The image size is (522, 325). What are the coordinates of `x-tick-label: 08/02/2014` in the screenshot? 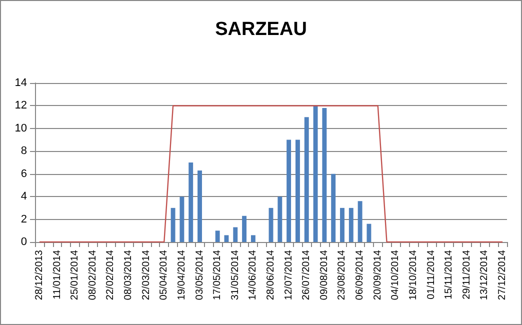 It's located at (92, 275).